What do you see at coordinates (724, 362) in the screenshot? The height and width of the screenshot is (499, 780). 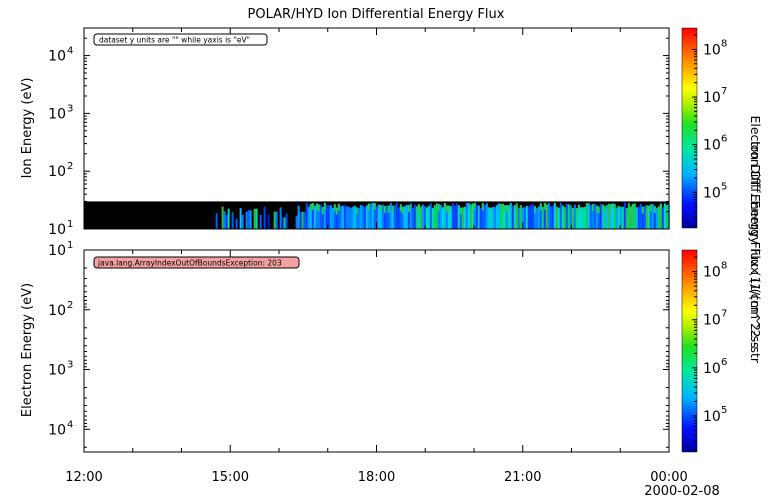 I see `electron-z-tick-exponent: 6` at bounding box center [724, 362].